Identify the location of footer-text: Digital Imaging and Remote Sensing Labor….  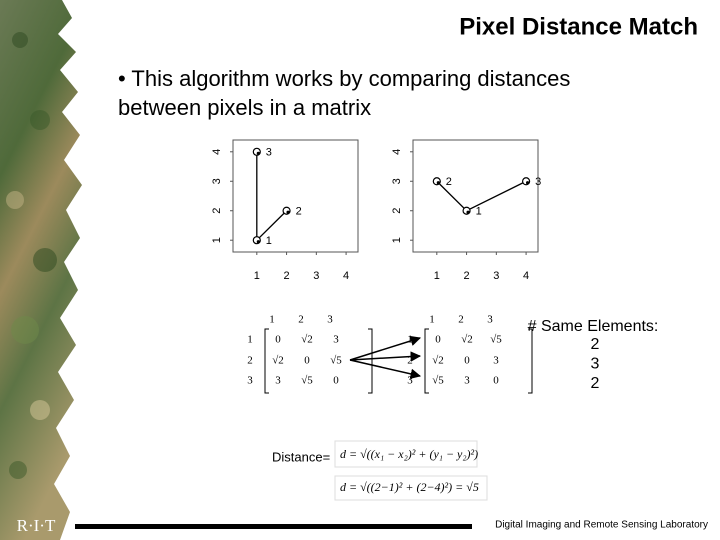
(601, 525).